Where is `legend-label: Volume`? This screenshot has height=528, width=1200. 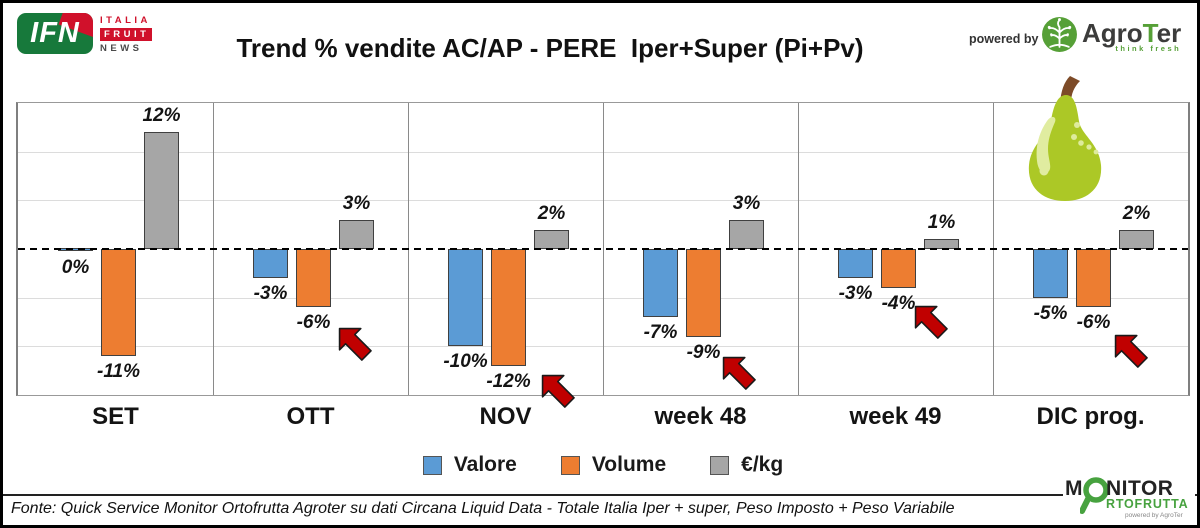 legend-label: Volume is located at coordinates (629, 464).